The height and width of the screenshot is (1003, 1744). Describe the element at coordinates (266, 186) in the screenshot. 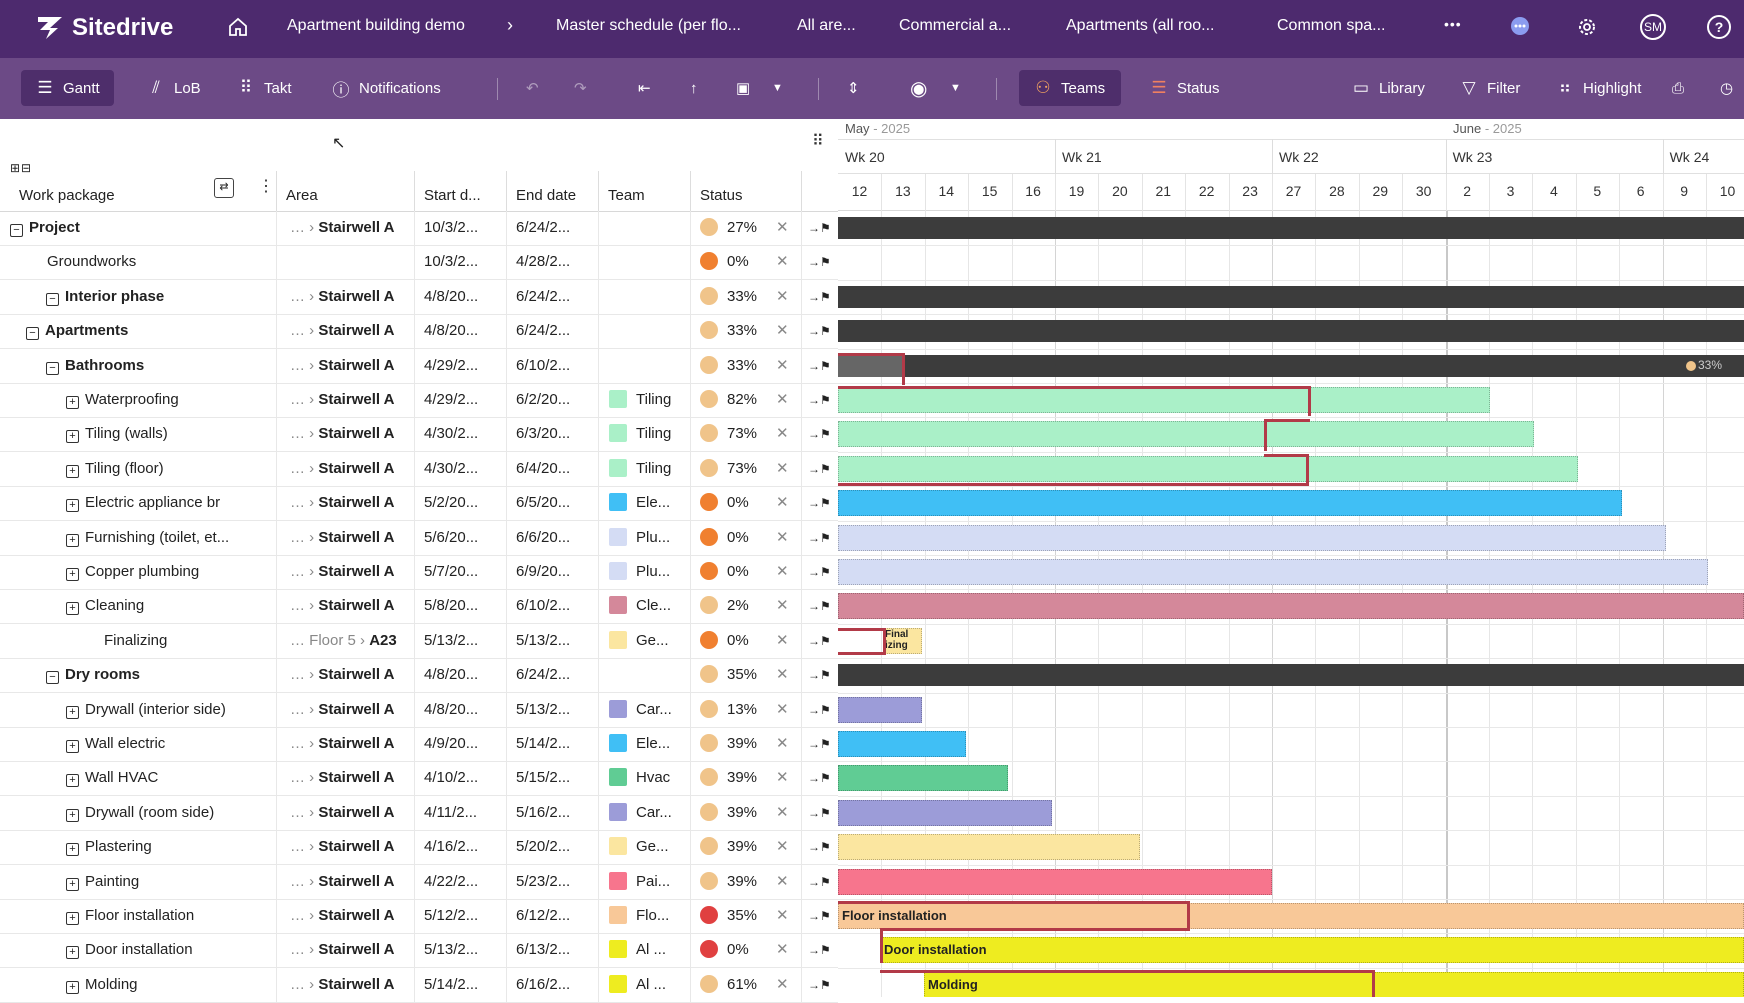

I see `column-menu-icon: ⋮` at that location.